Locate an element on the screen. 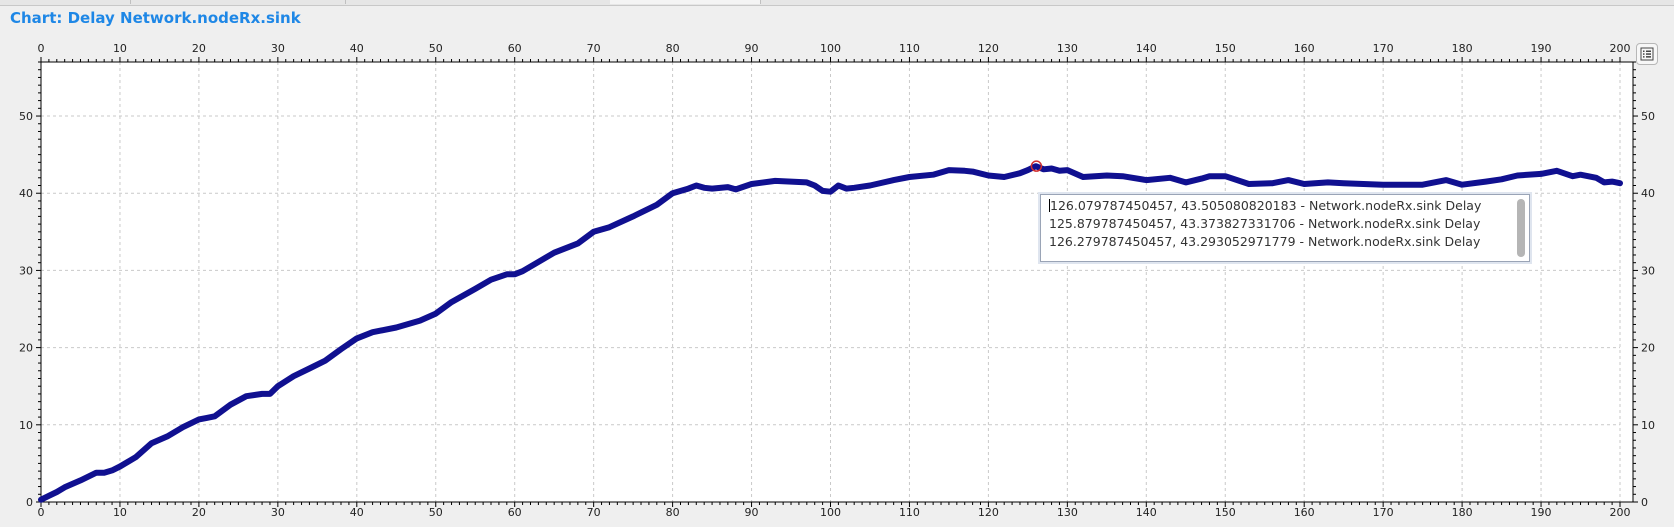 This screenshot has height=527, width=1674. chart-menu-button is located at coordinates (1647, 54).